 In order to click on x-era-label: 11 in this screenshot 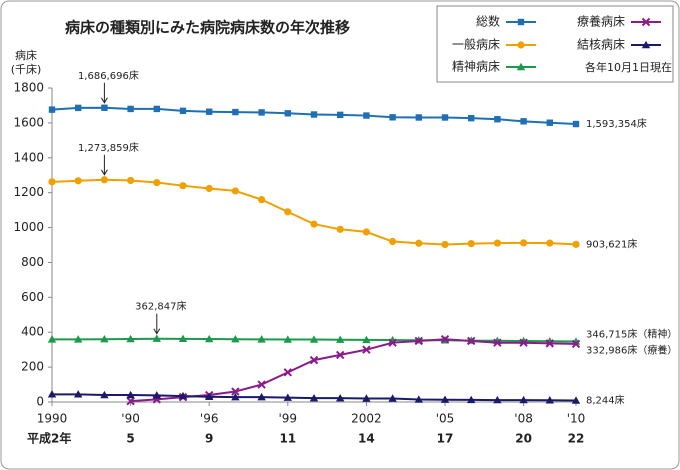, I will do `click(287, 439)`.